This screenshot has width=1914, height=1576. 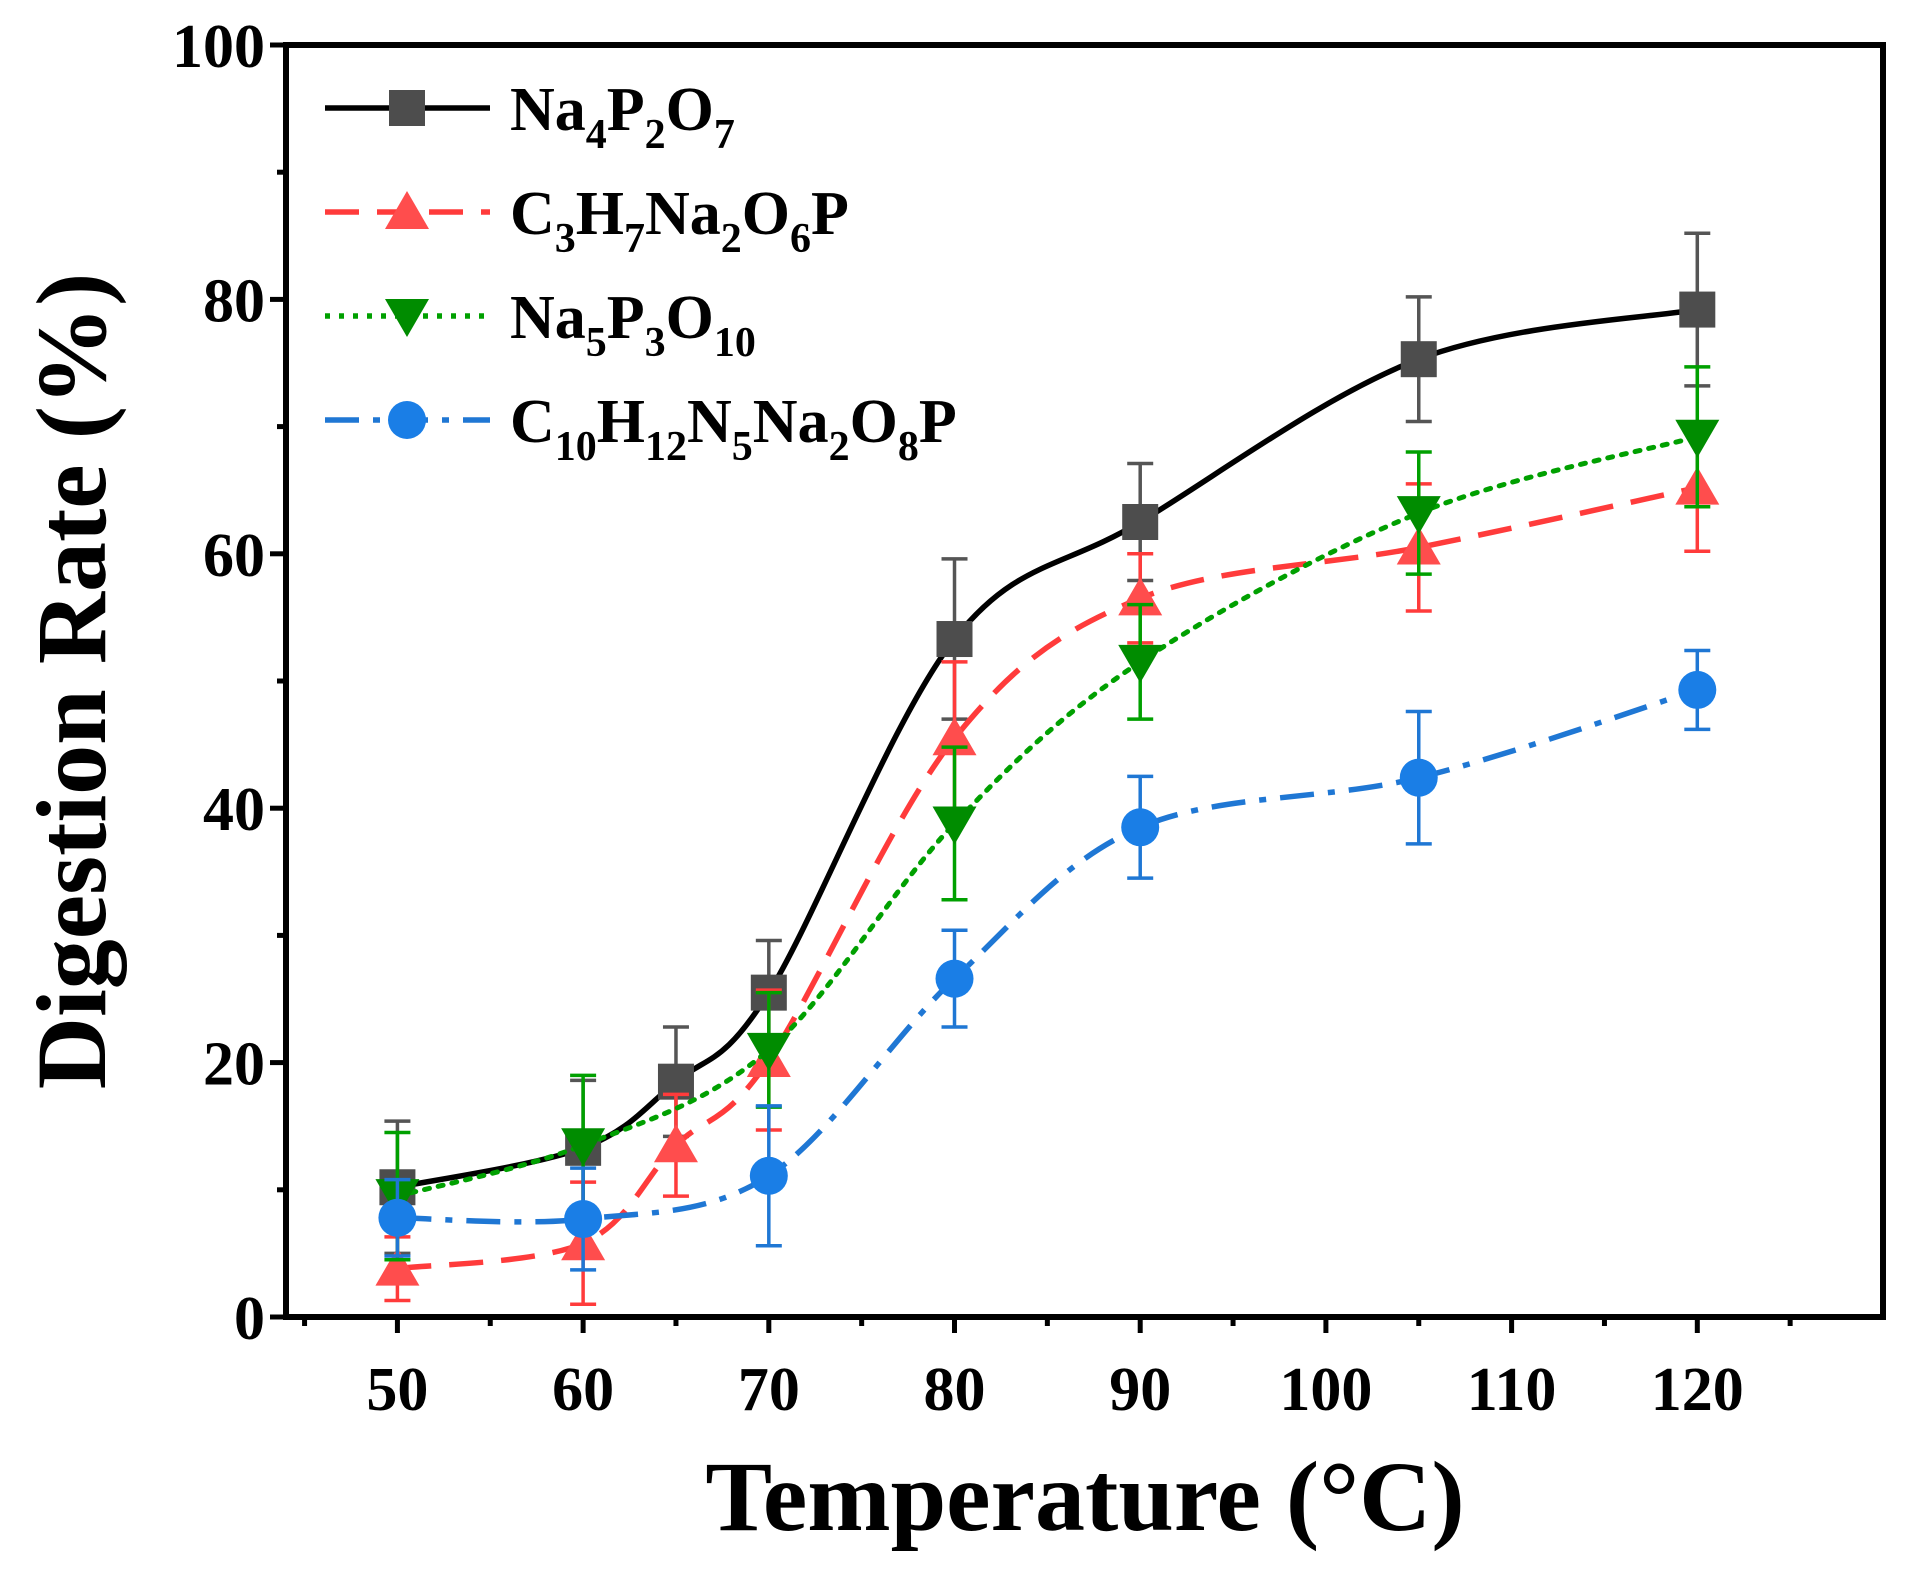 What do you see at coordinates (1697, 1390) in the screenshot?
I see `x-tick-label: 120` at bounding box center [1697, 1390].